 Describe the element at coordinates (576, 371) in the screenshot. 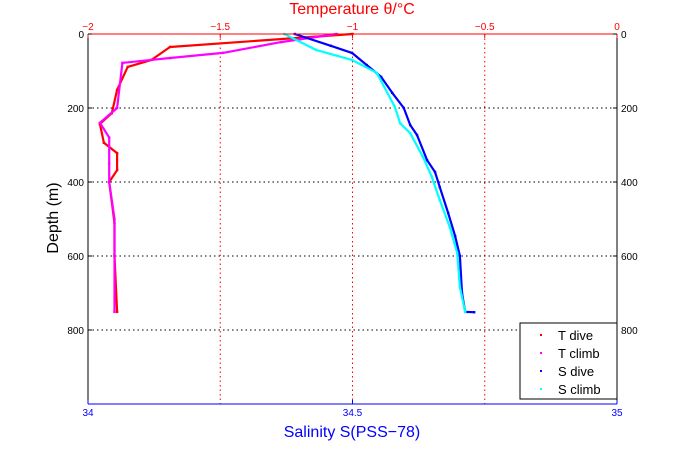

I see `legend-label: S dive` at that location.